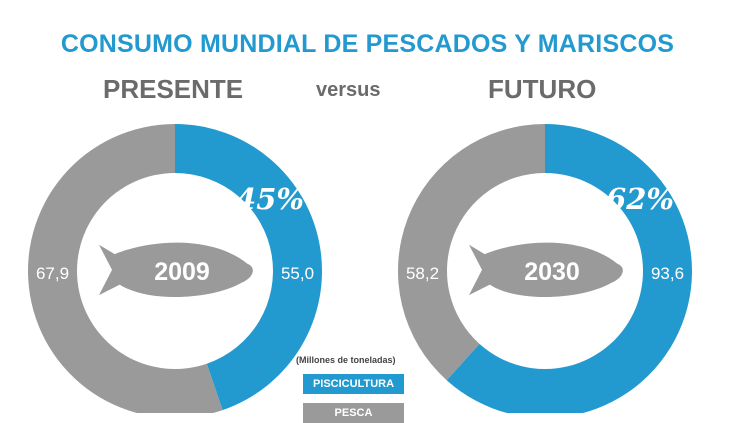 The width and height of the screenshot is (735, 423). I want to click on percent-label: 45%, so click(270, 199).